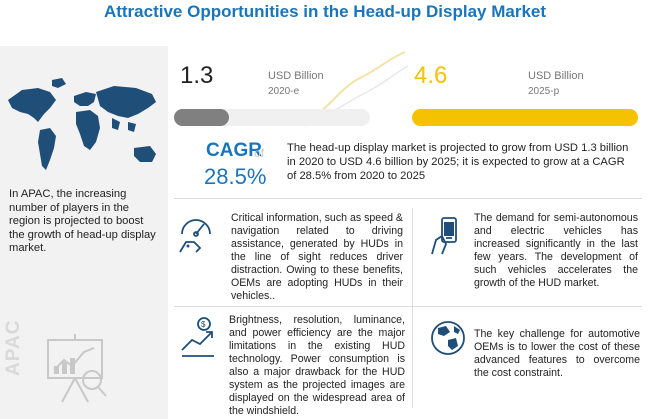 The width and height of the screenshot is (650, 419). Describe the element at coordinates (82, 124) in the screenshot. I see `world-map-icon` at that location.